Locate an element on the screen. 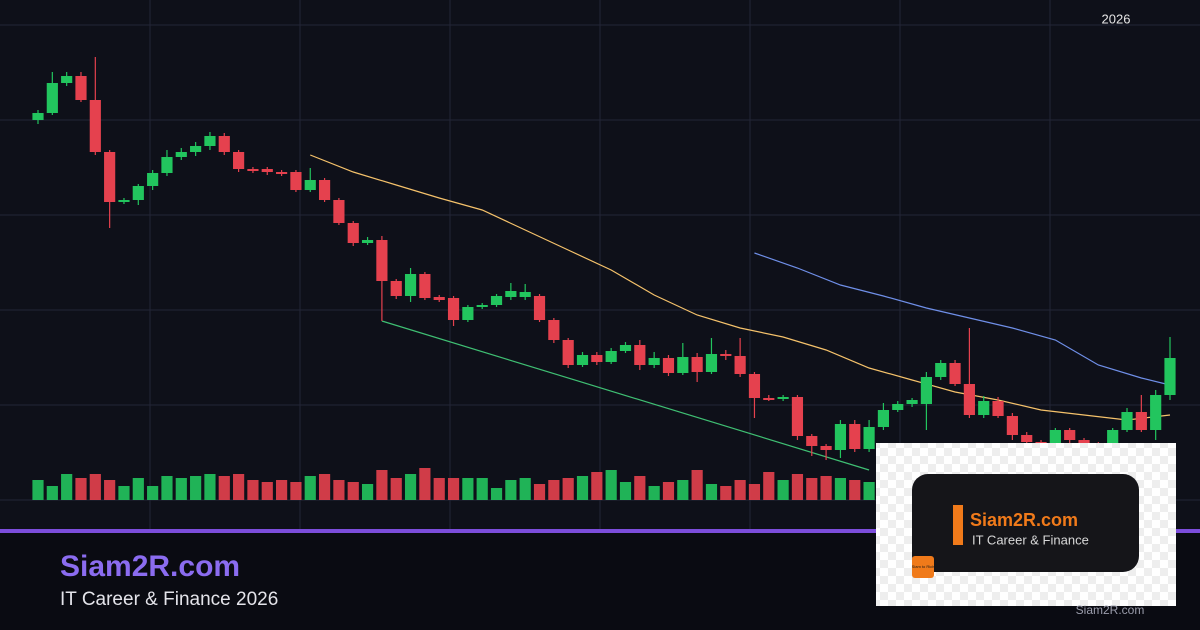 Image resolution: width=1200 pixels, height=630 pixels. card-accent is located at coordinates (958, 525).